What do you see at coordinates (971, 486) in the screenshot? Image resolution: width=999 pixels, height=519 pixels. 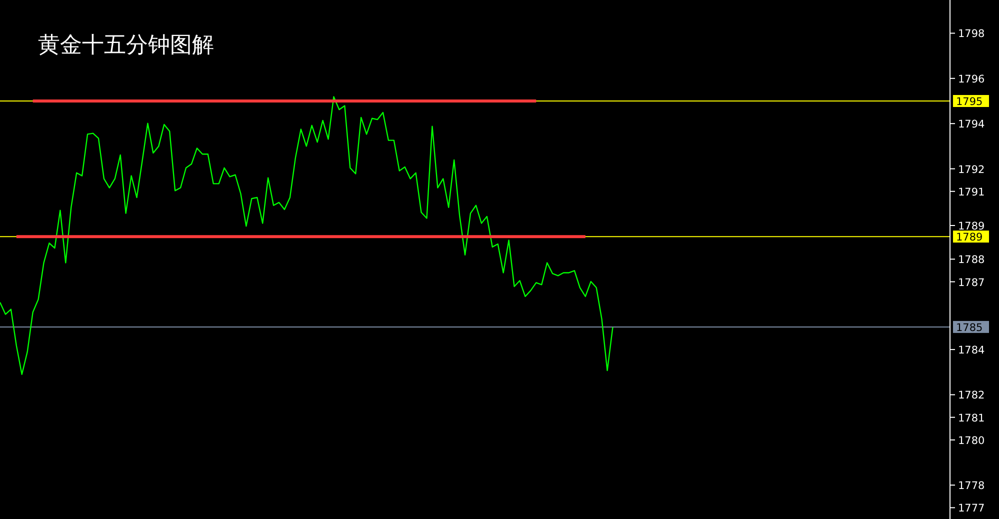 I see `y-tick-label: 1778` at bounding box center [971, 486].